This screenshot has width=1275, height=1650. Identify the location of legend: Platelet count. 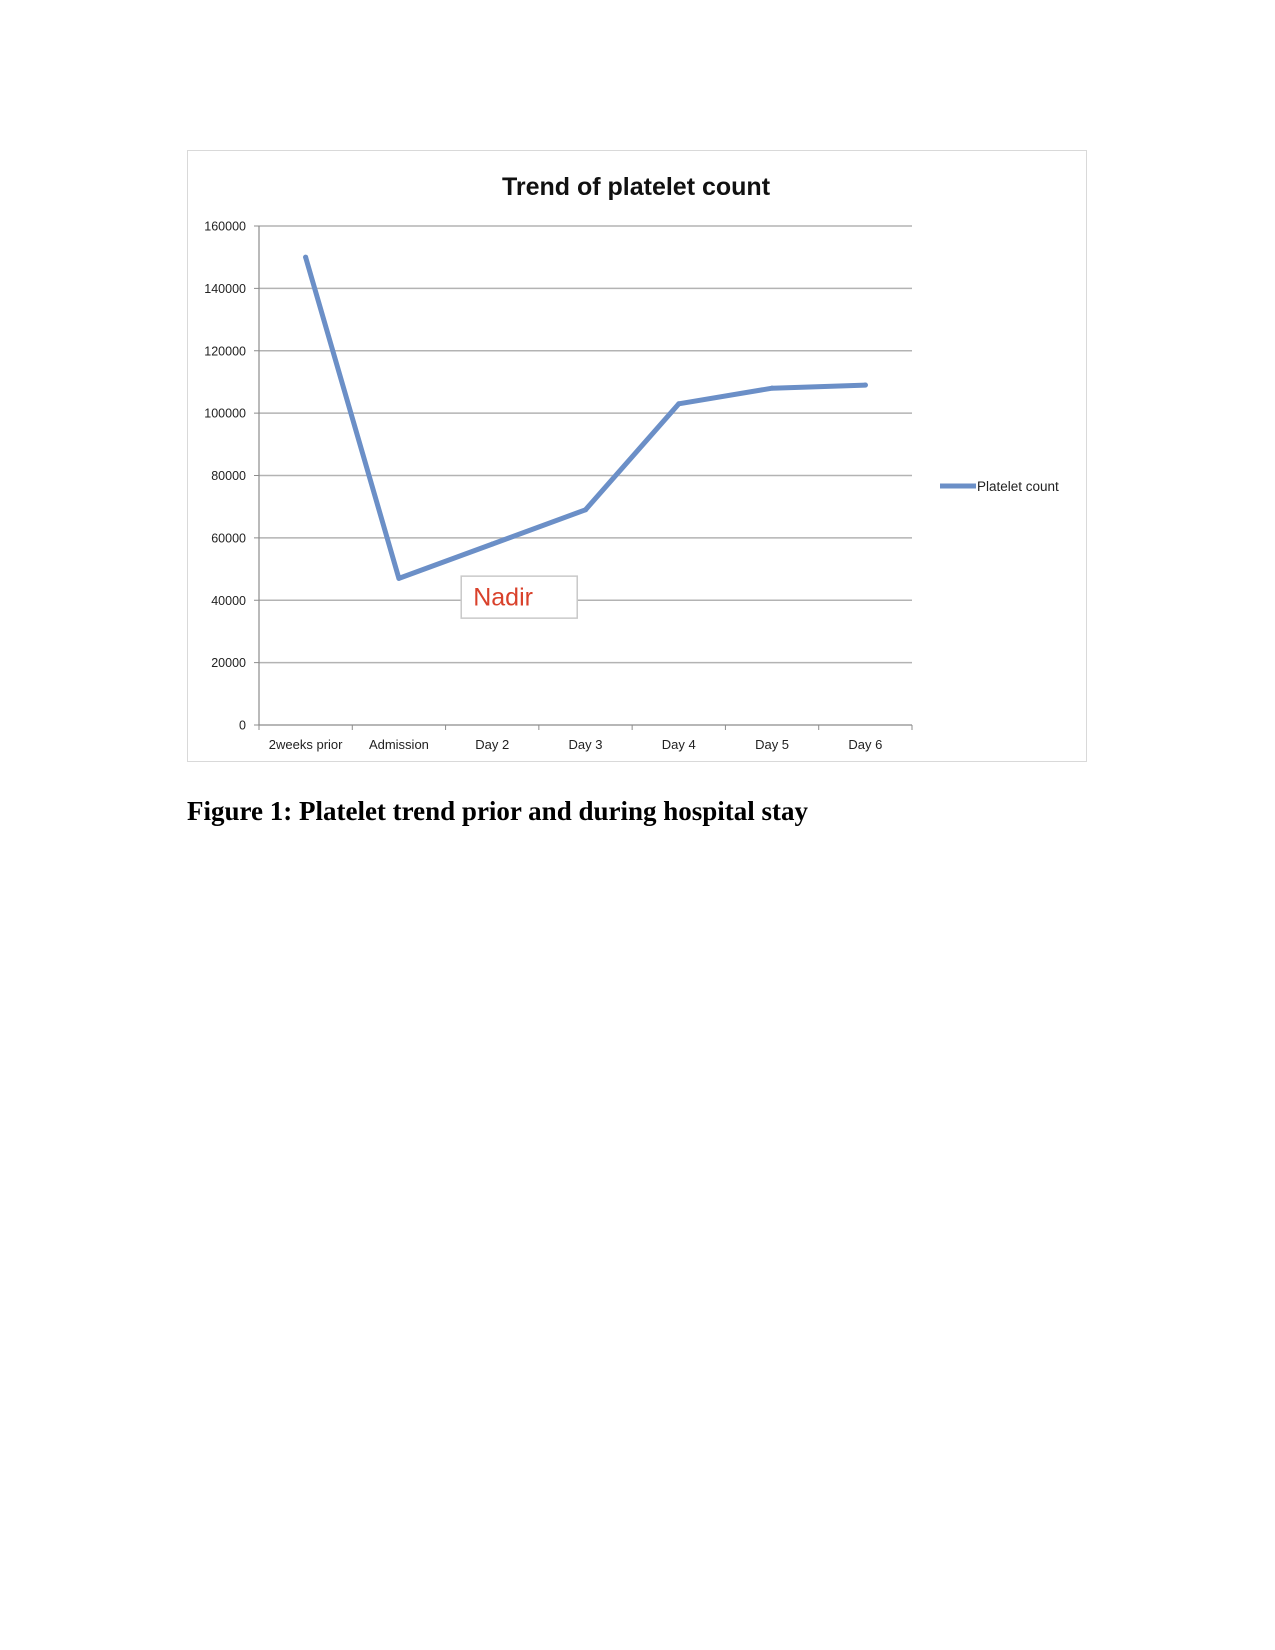
(999, 486).